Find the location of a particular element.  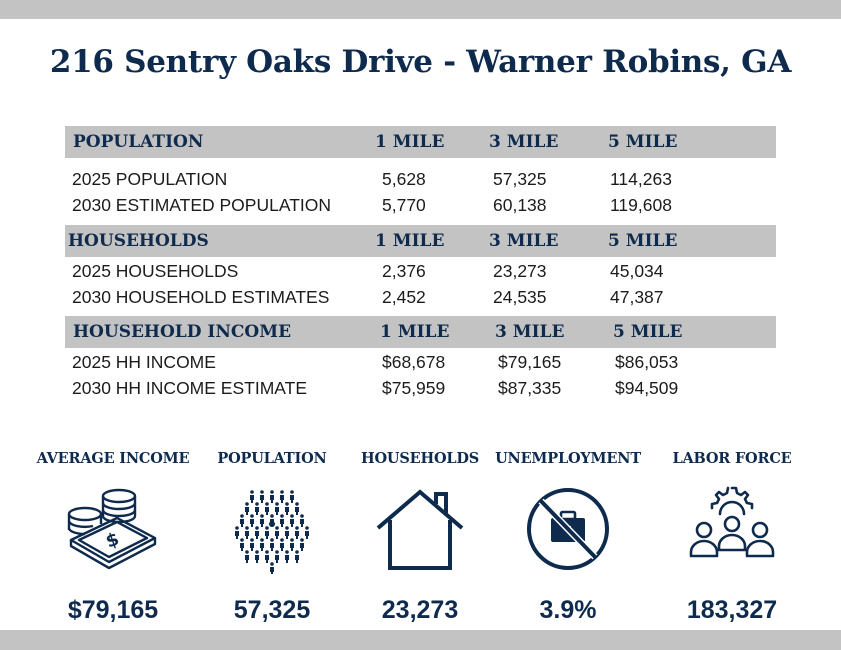

row-label: 2025 POPULATION is located at coordinates (150, 179).